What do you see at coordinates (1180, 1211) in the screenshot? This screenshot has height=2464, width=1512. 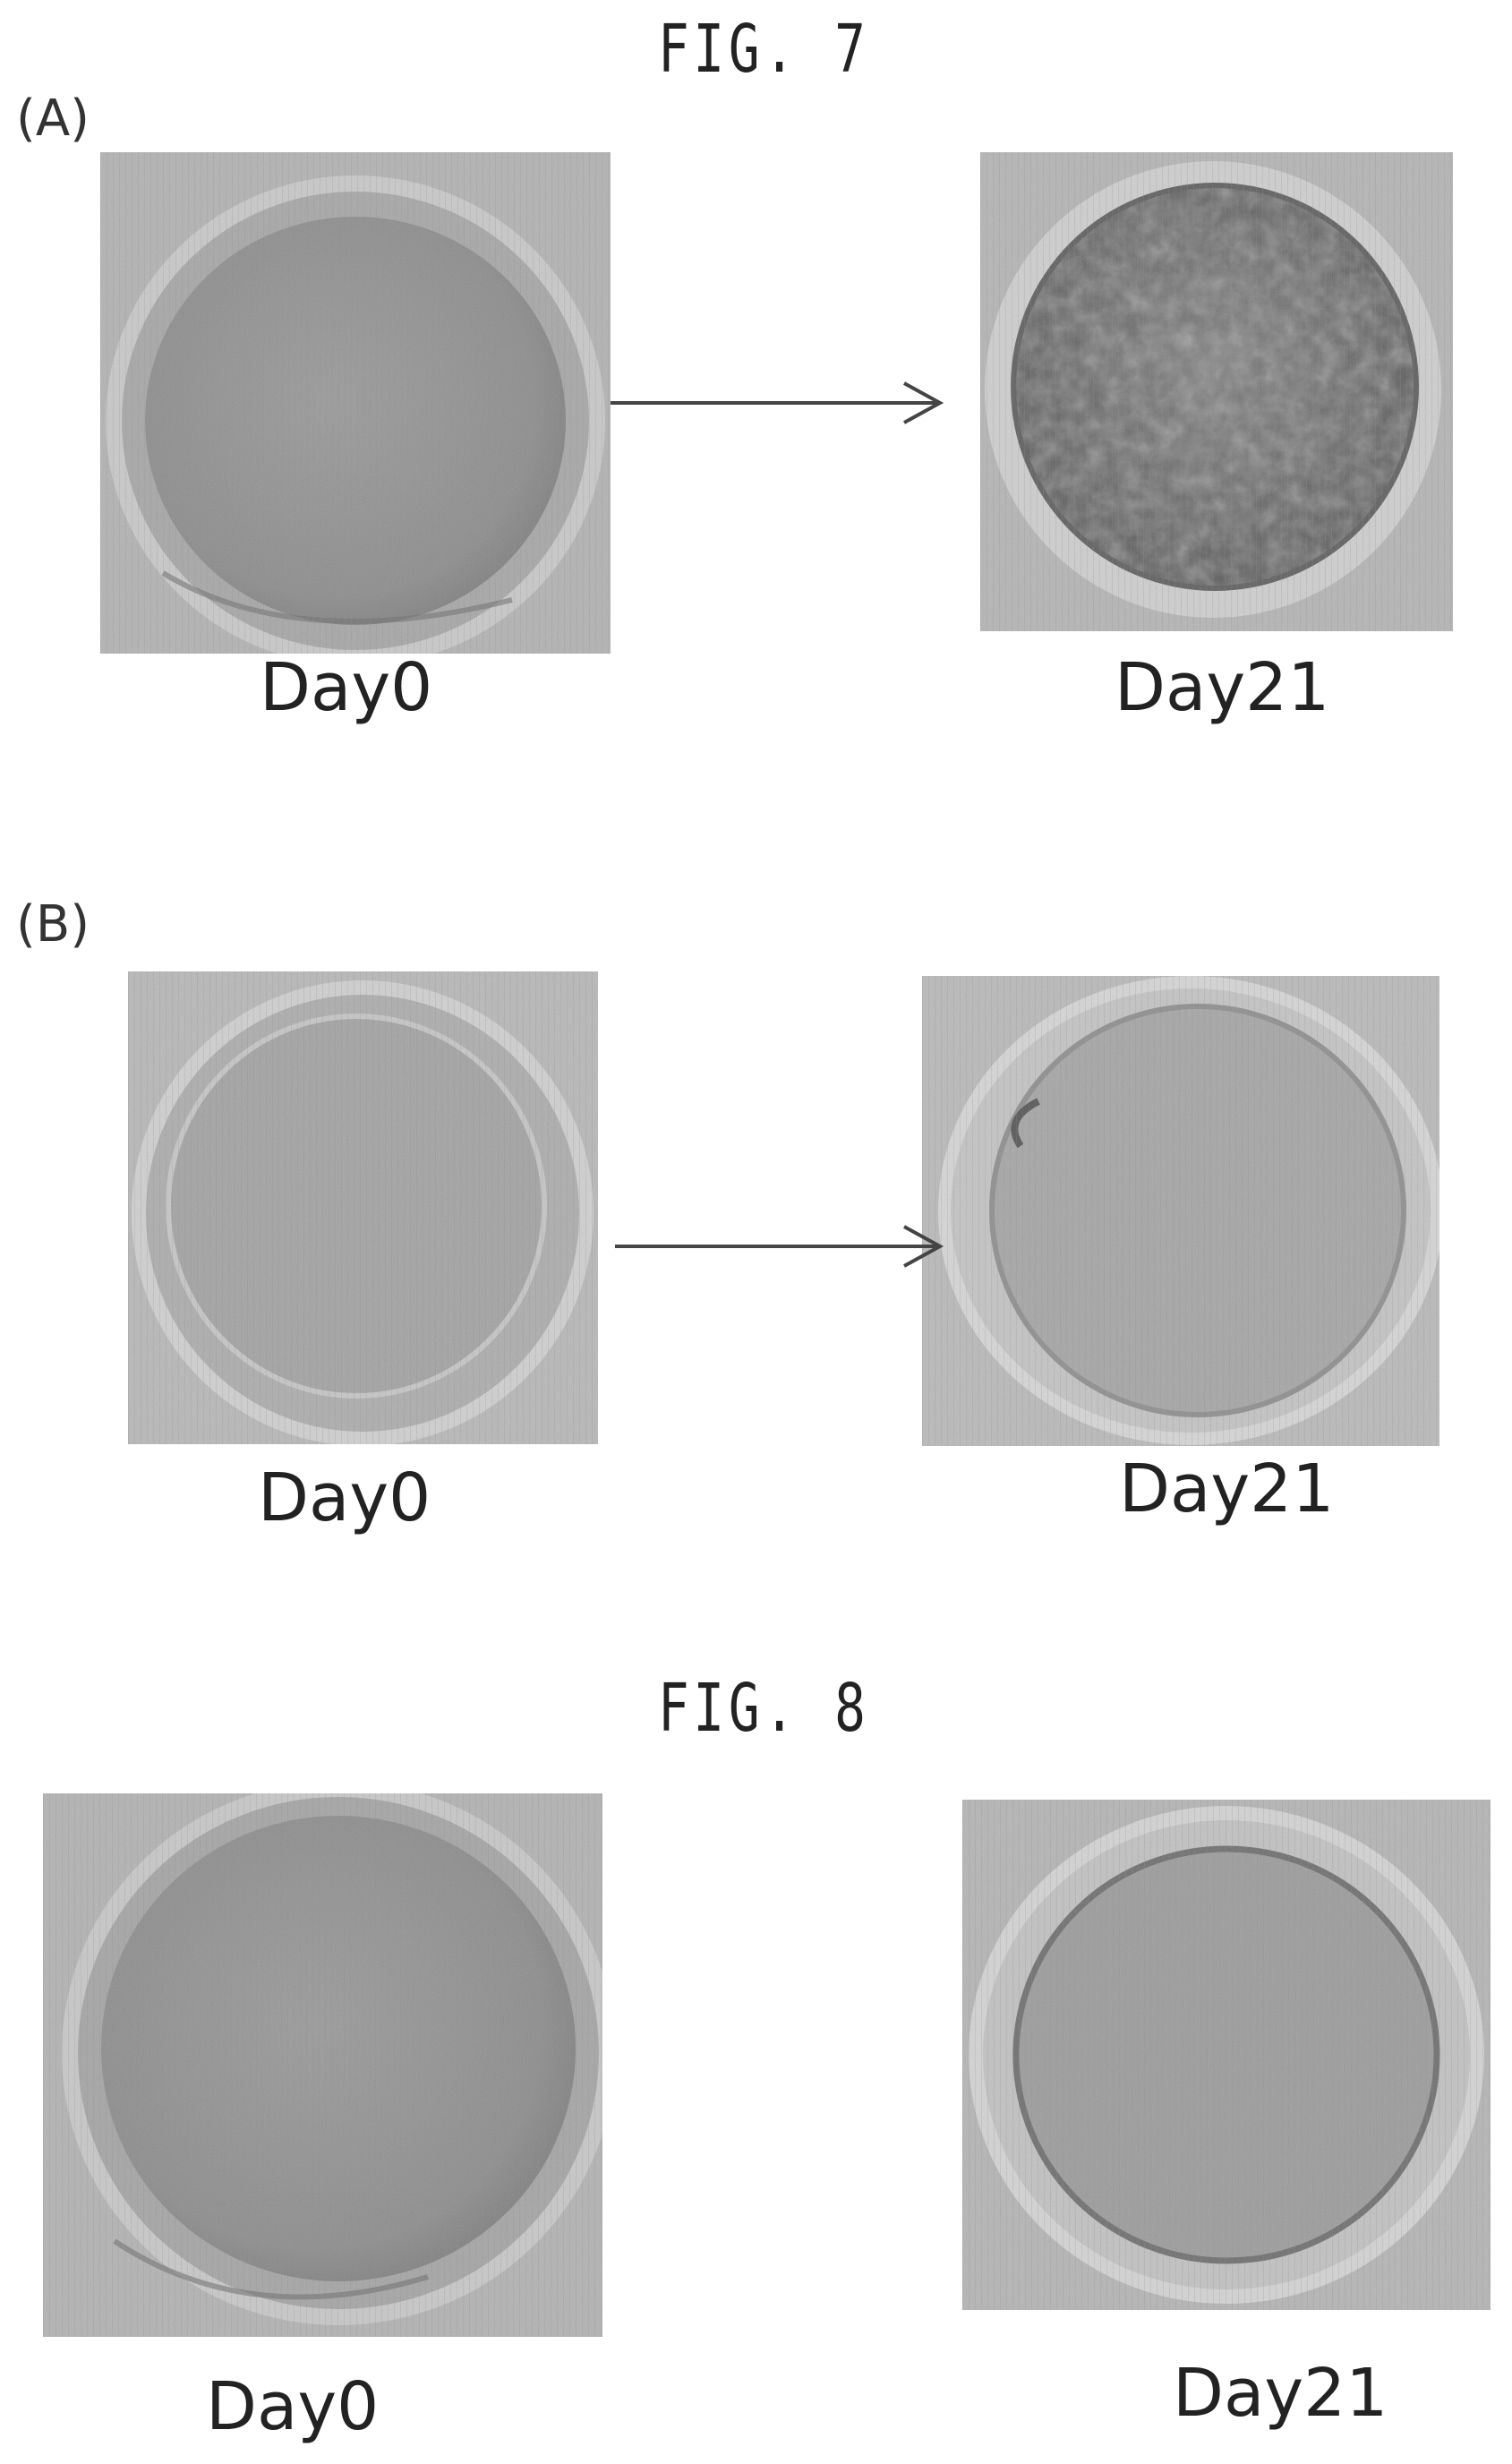 I see `panel-b-day21-image` at bounding box center [1180, 1211].